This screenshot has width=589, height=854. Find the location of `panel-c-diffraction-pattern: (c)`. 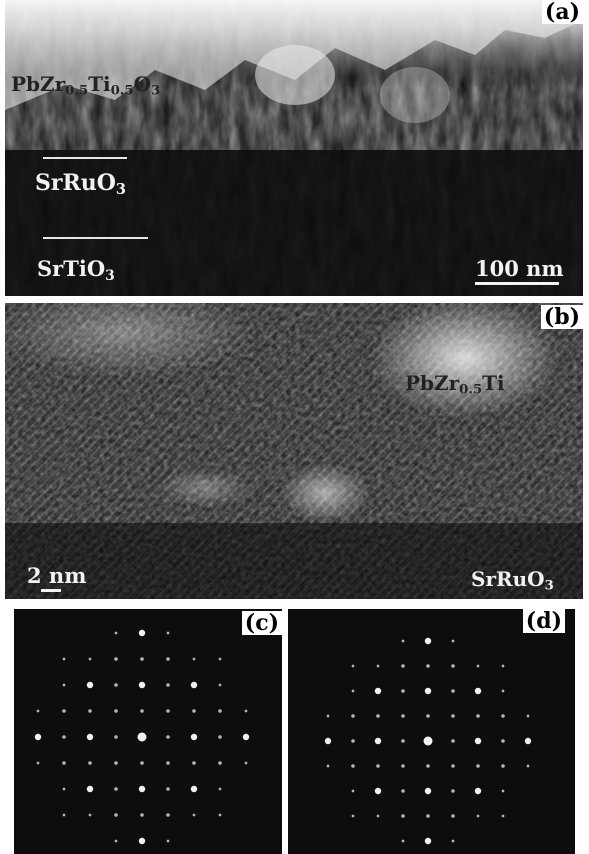

panel-c-diffraction-pattern: (c) is located at coordinates (148, 731).